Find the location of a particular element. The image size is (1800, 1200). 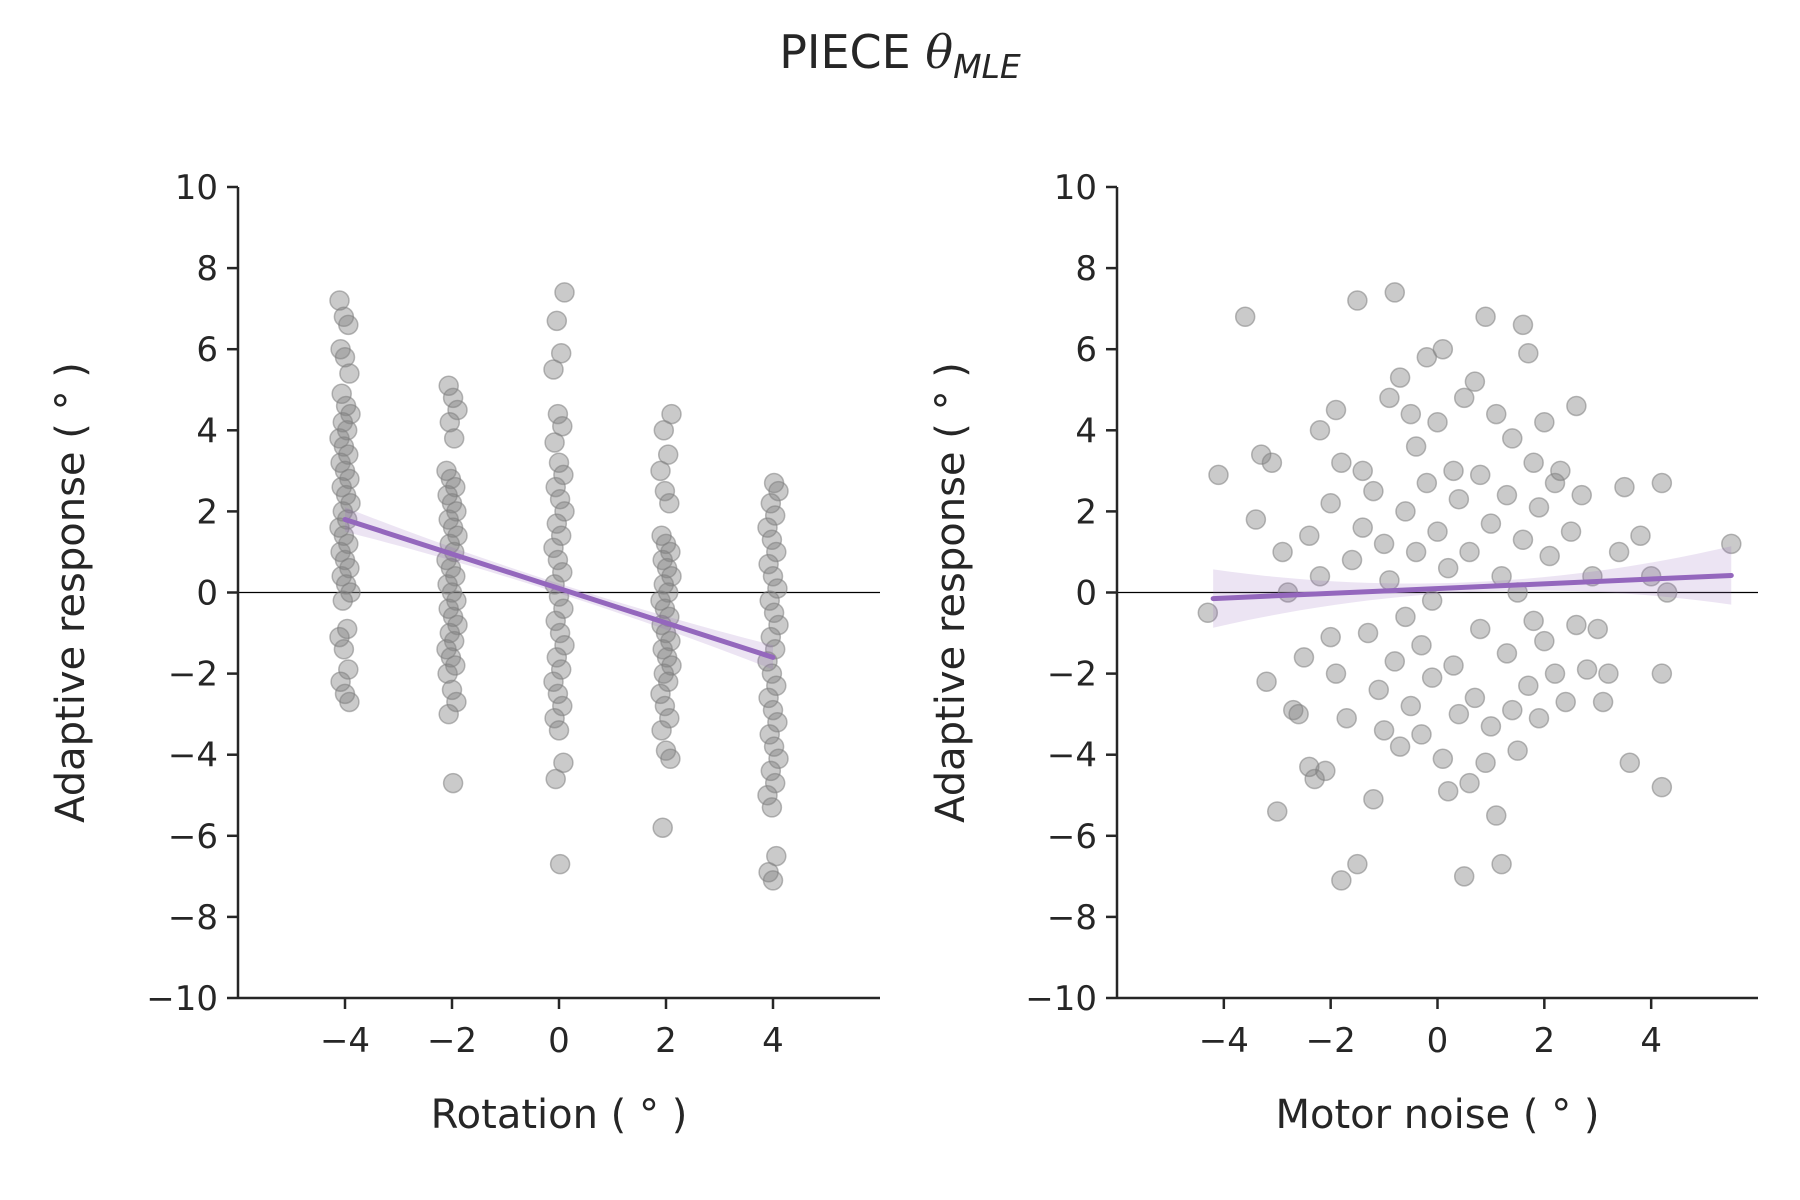

y-axis-label: Adaptive response ( ° ) is located at coordinates (951, 592).